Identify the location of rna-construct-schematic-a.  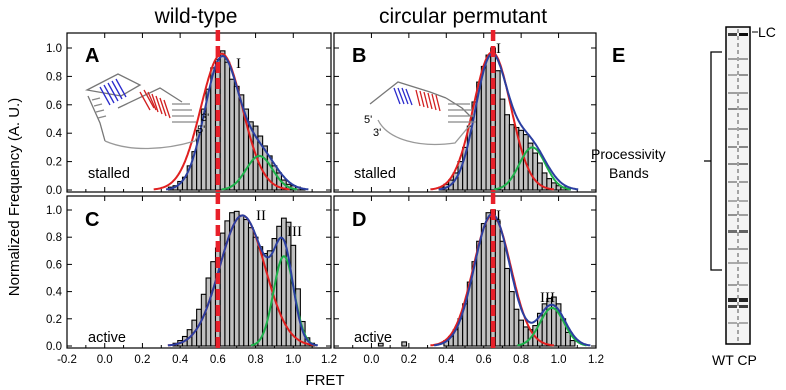
(142, 111).